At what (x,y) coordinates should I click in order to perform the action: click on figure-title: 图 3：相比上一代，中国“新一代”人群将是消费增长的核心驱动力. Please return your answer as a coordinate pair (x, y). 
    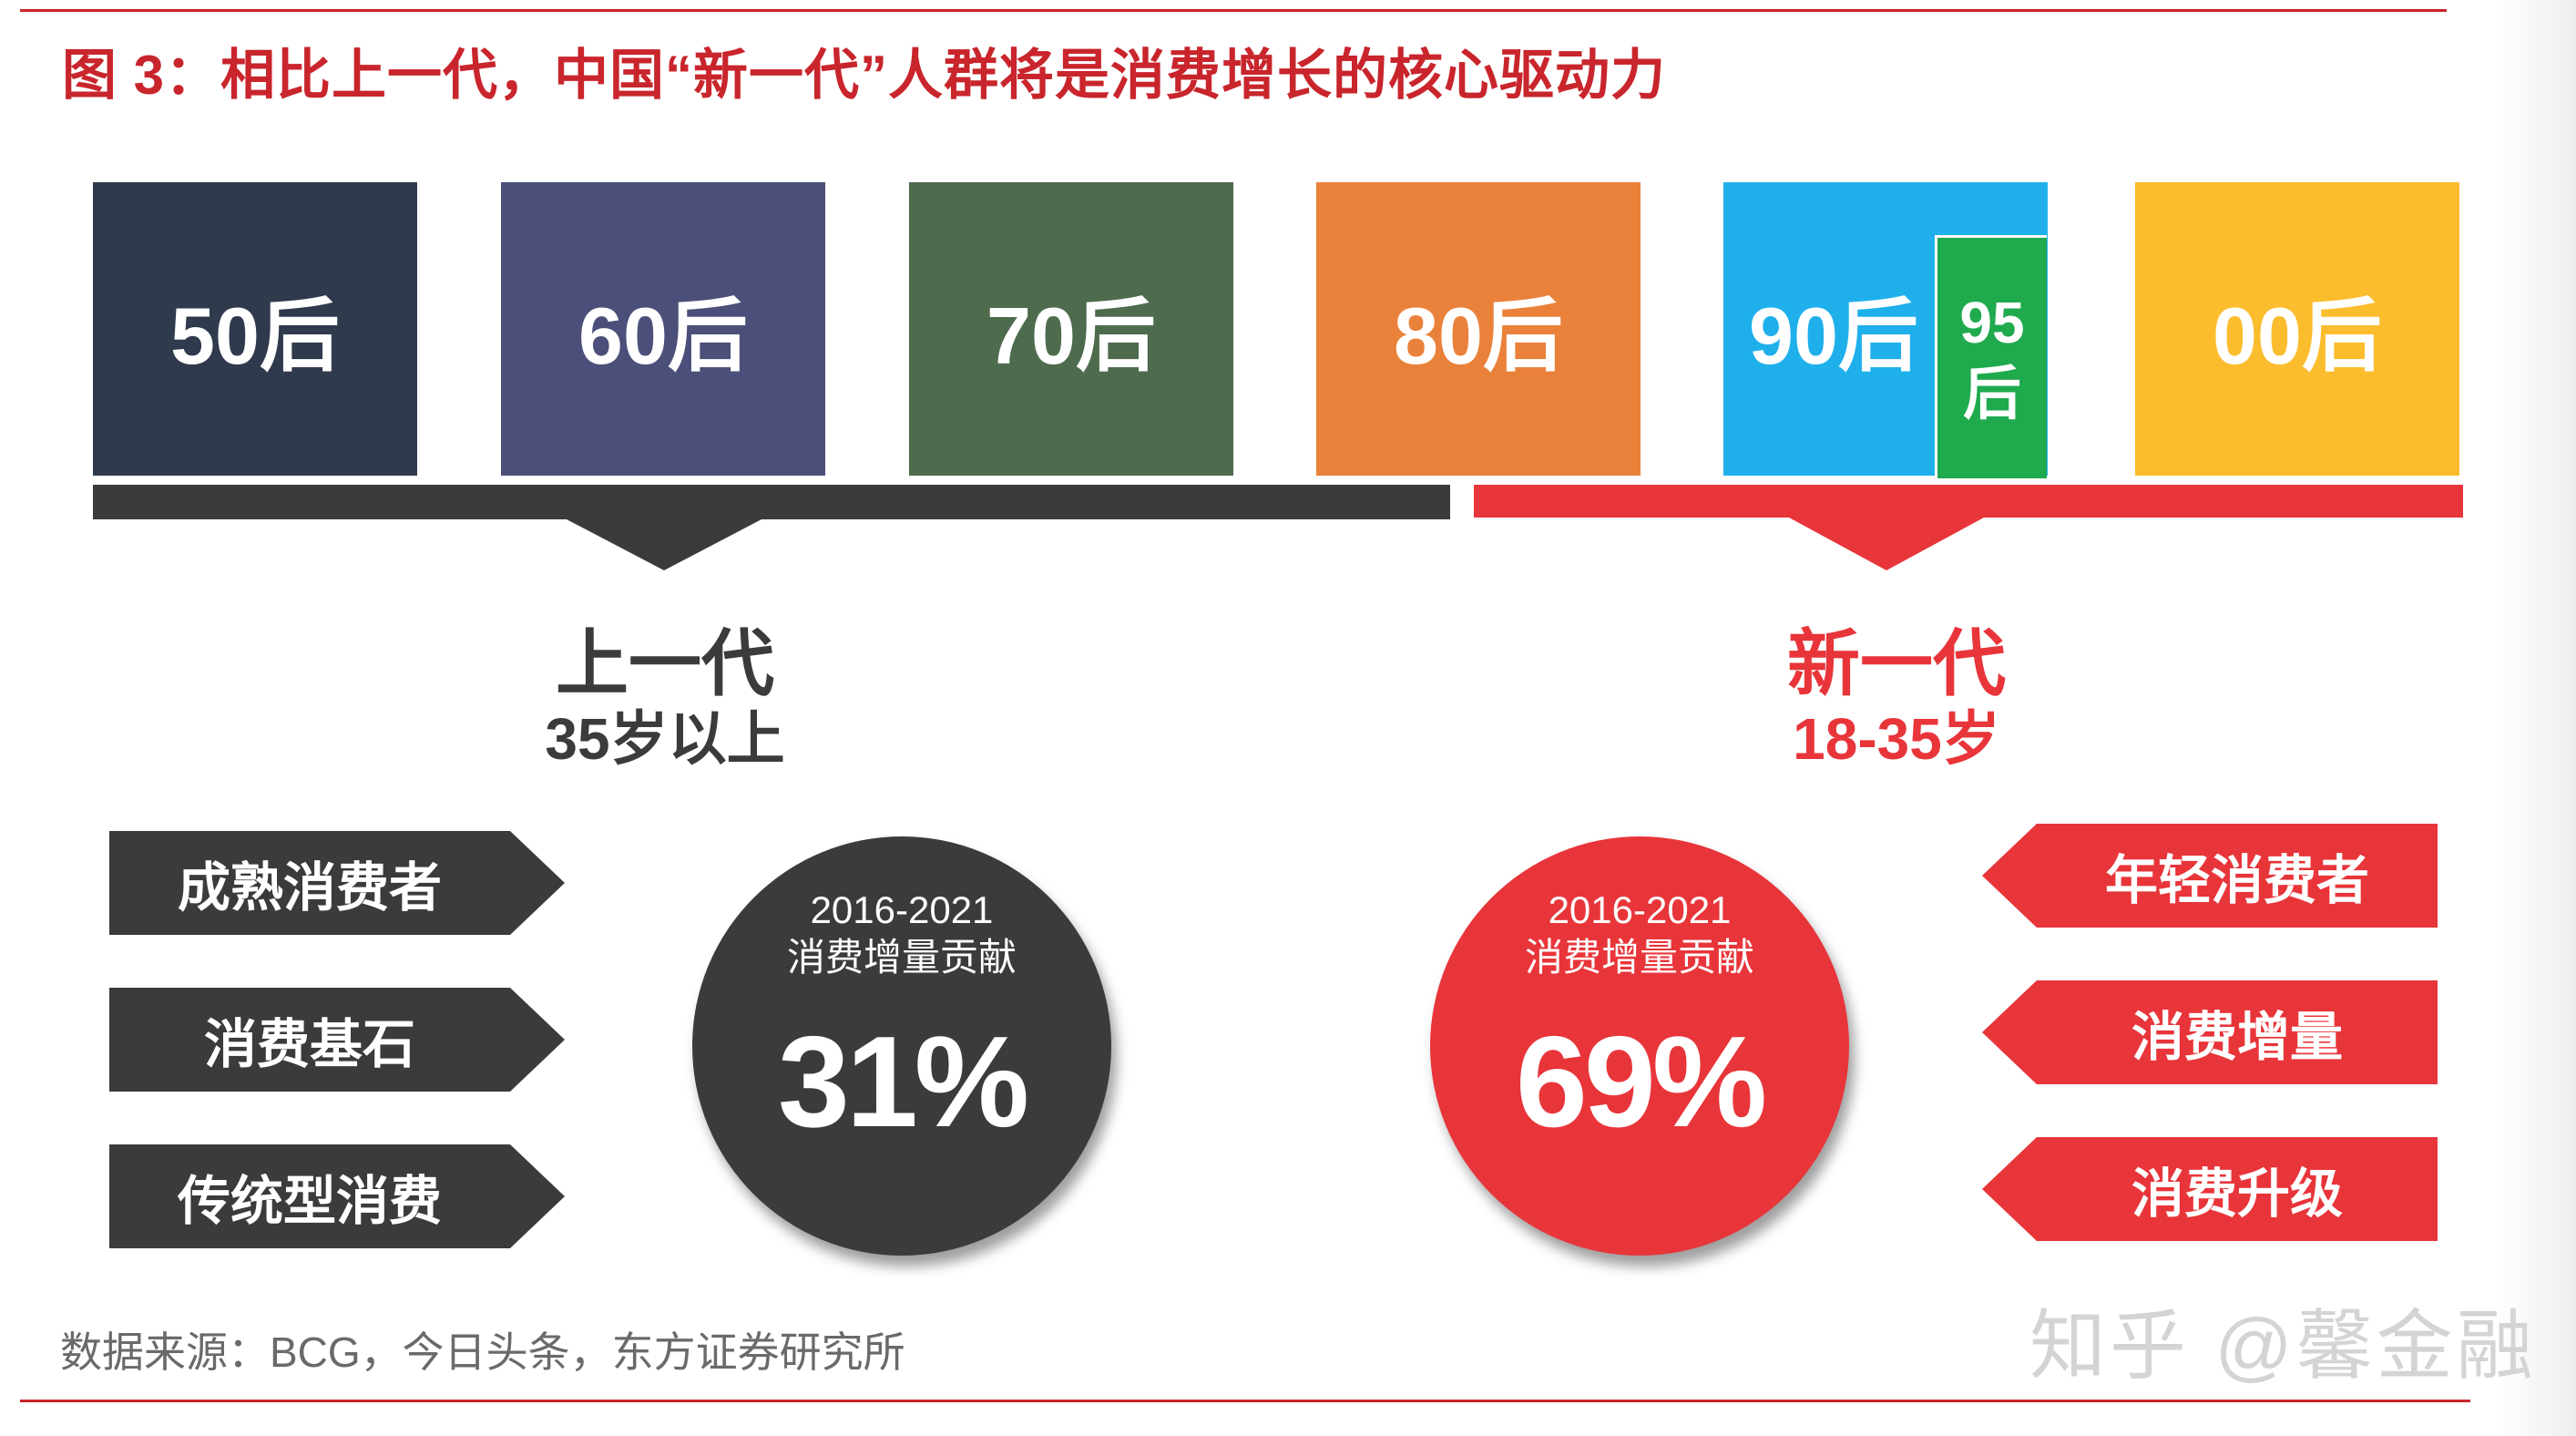
    Looking at the image, I should click on (864, 75).